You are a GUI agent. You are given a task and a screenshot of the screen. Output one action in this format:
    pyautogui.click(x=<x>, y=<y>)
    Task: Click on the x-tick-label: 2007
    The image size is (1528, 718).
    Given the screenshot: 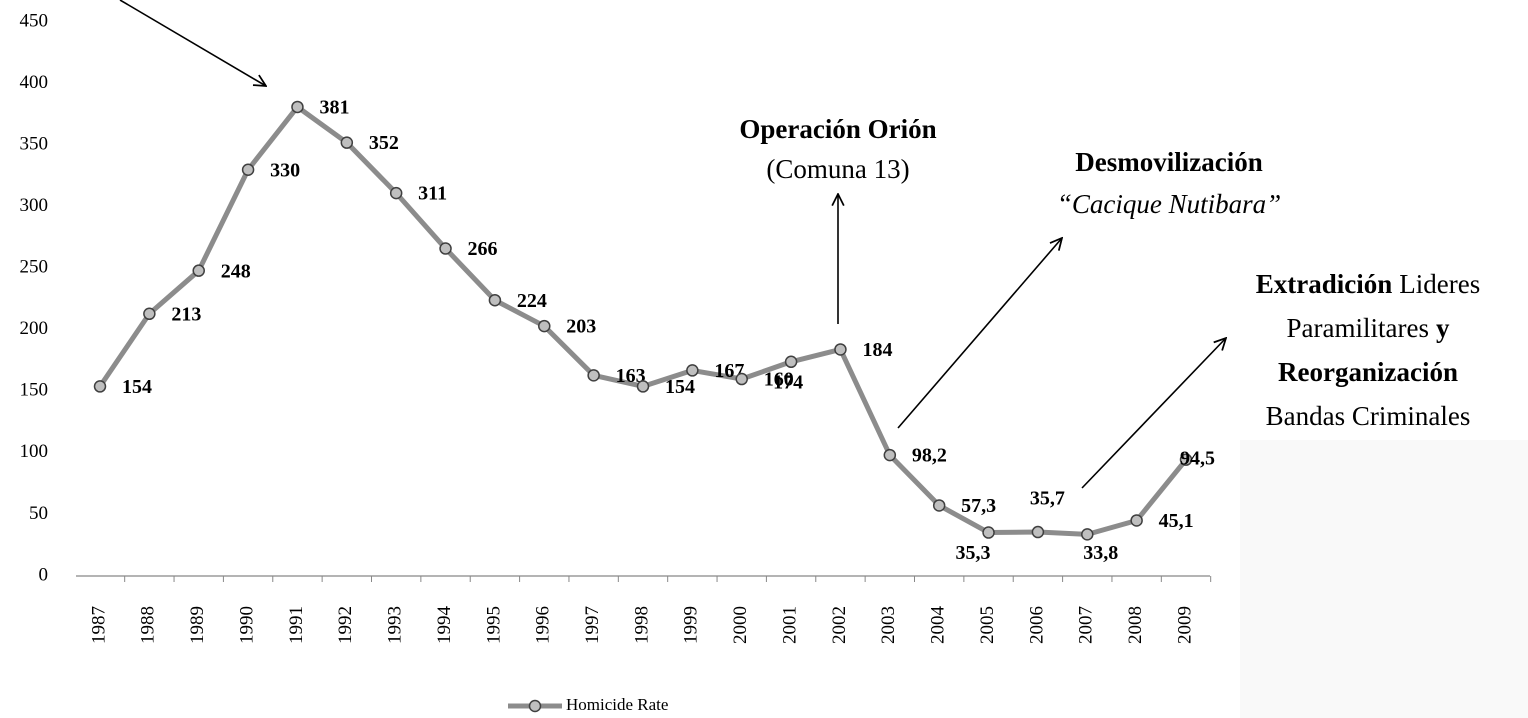 What is the action you would take?
    pyautogui.click(x=1086, y=625)
    